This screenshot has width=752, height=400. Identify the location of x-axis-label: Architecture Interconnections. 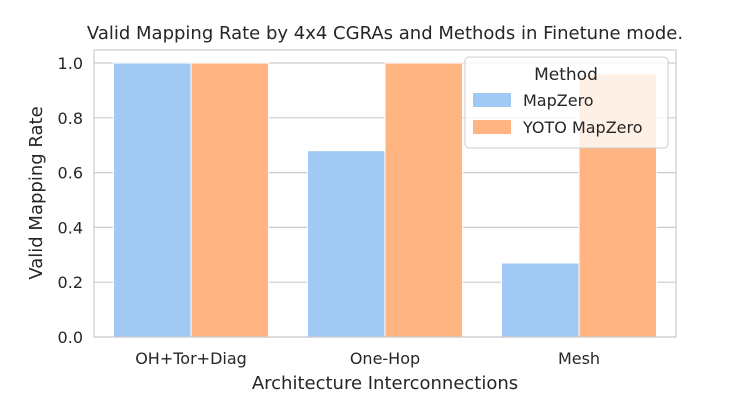
(385, 383).